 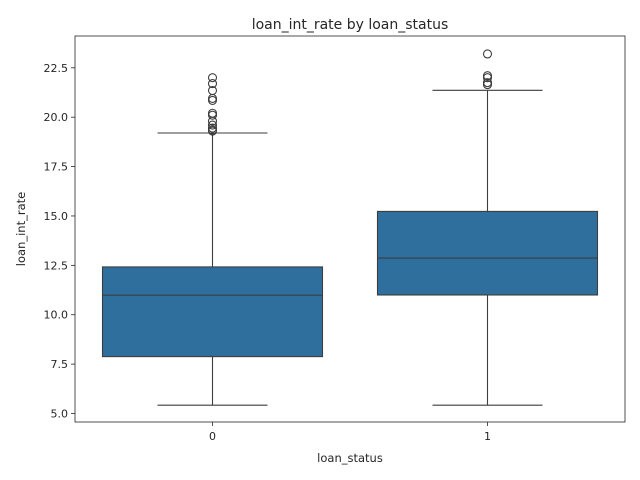 What do you see at coordinates (487, 436) in the screenshot?
I see `x-tick-label: 1` at bounding box center [487, 436].